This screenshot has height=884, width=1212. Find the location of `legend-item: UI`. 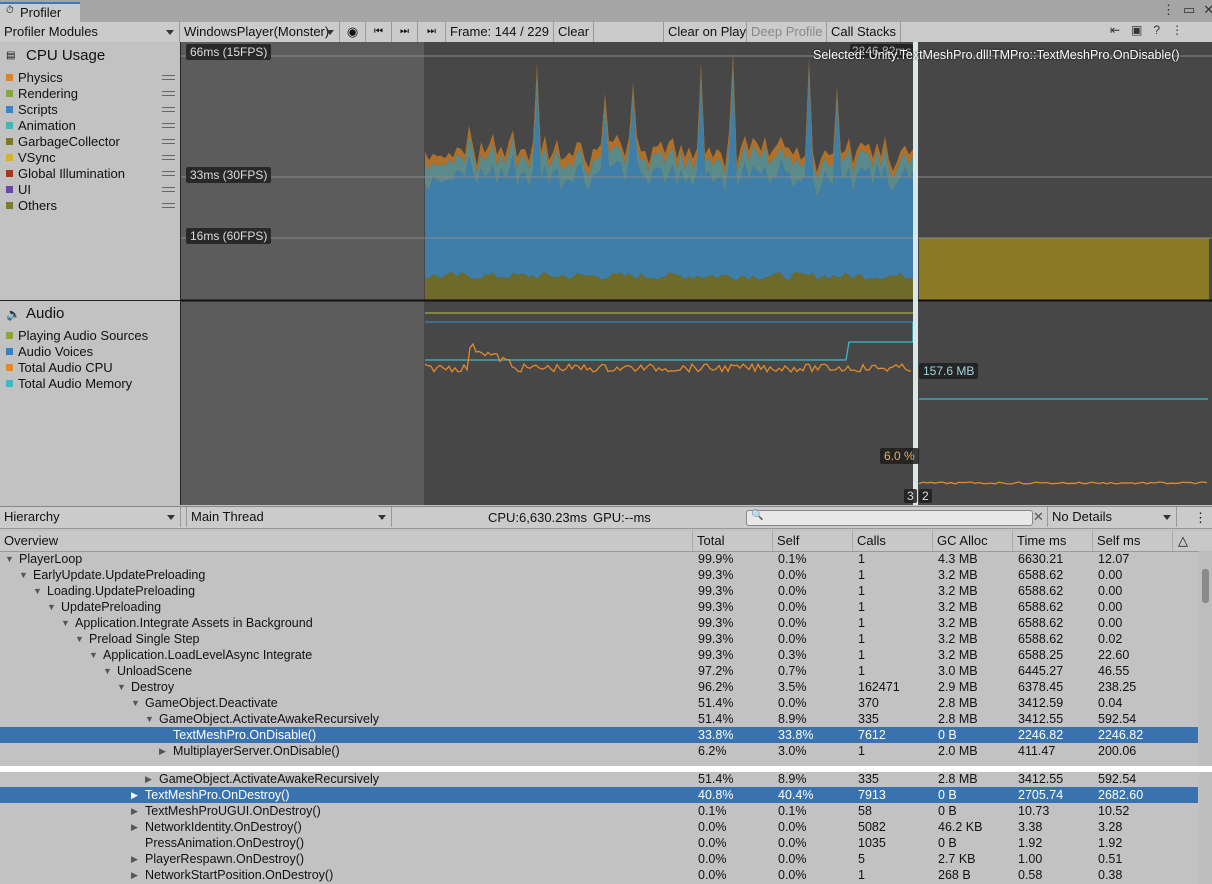

legend-item: UI is located at coordinates (24, 189).